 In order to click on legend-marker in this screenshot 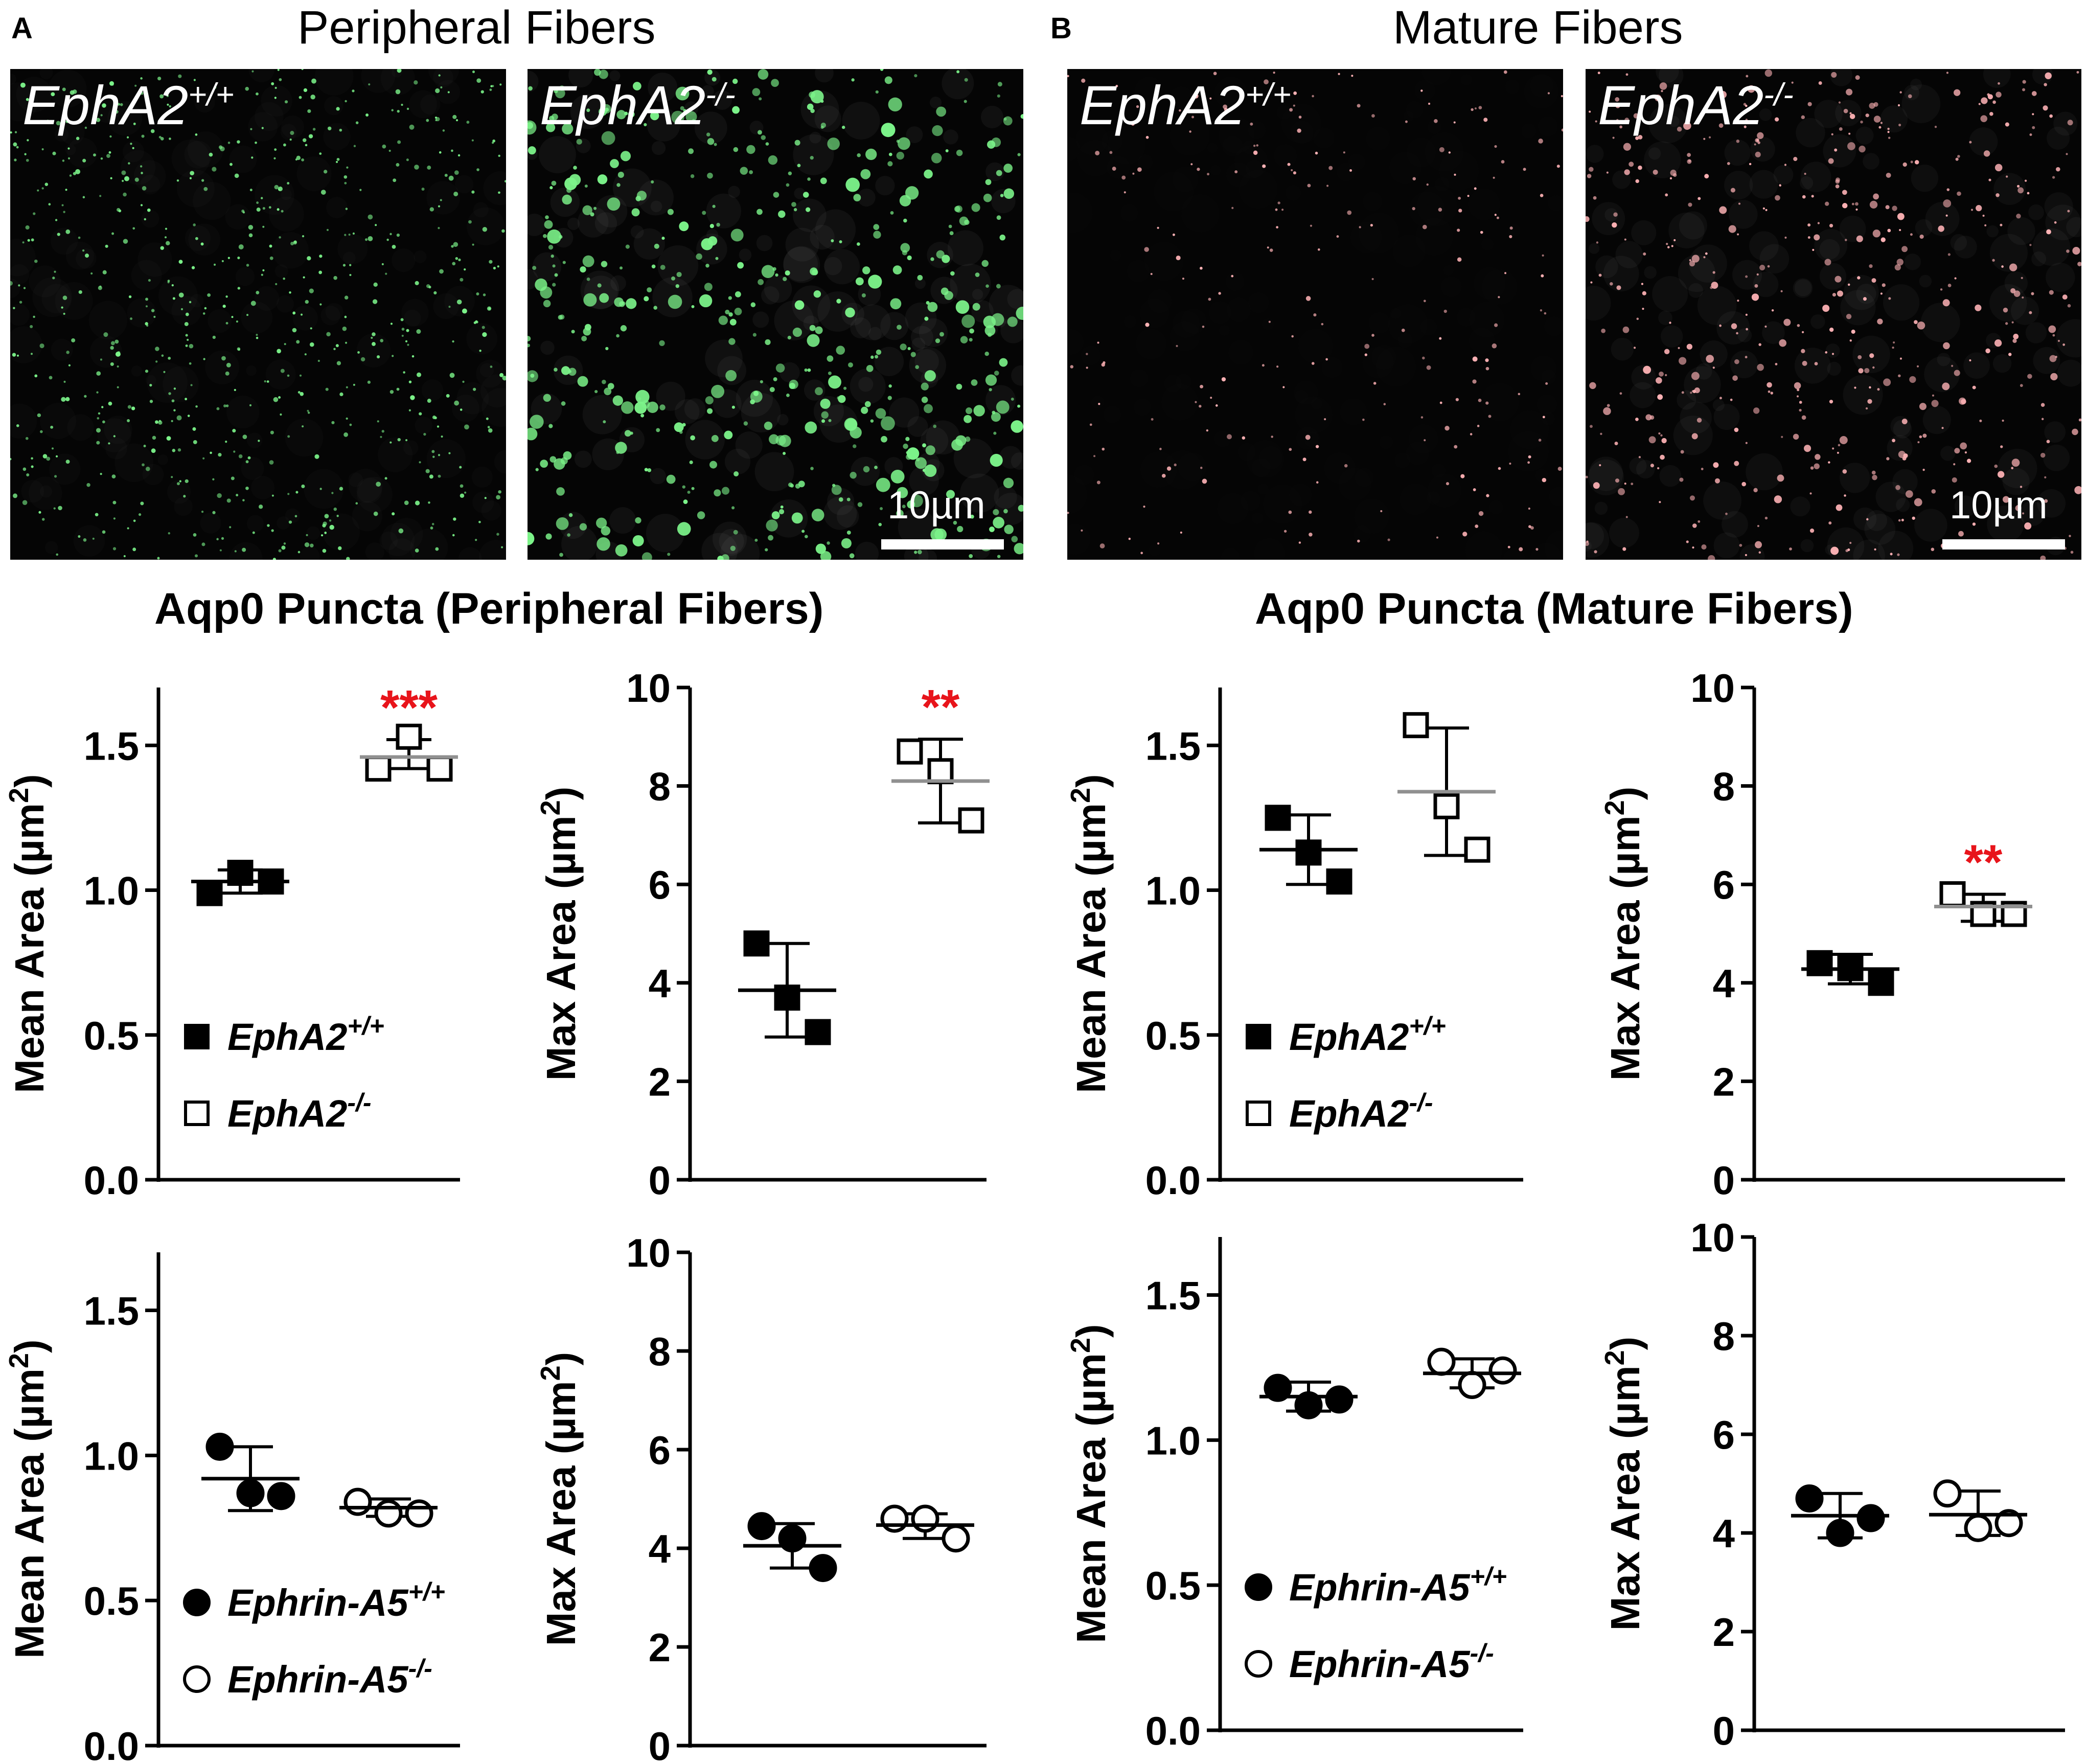, I will do `click(1258, 1036)`.